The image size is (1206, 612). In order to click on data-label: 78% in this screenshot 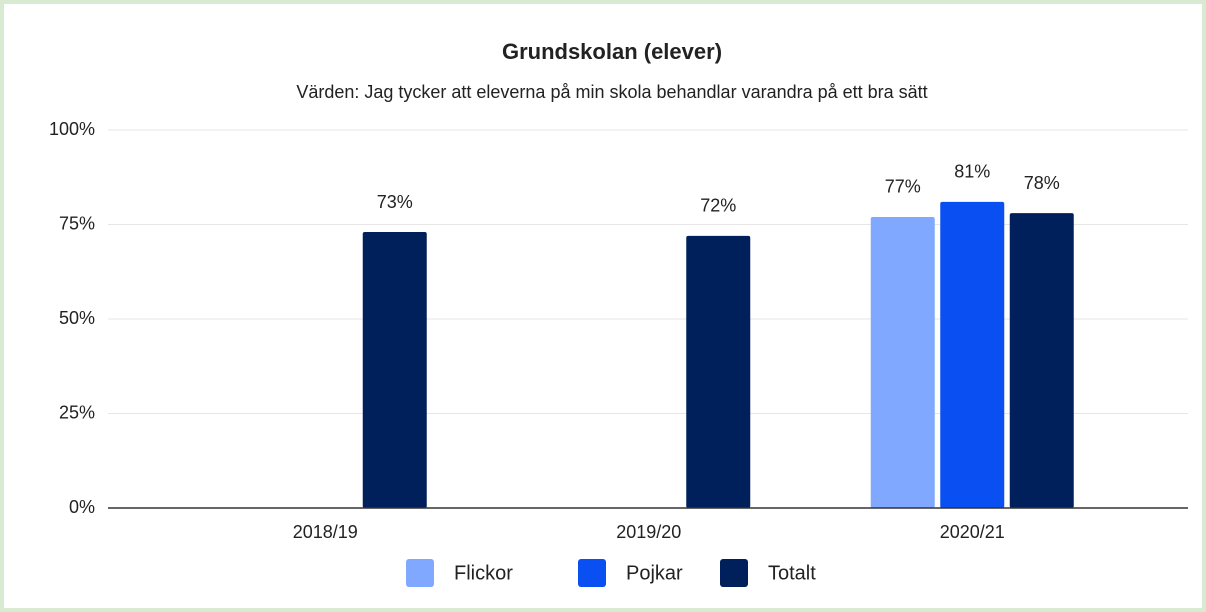, I will do `click(1042, 183)`.